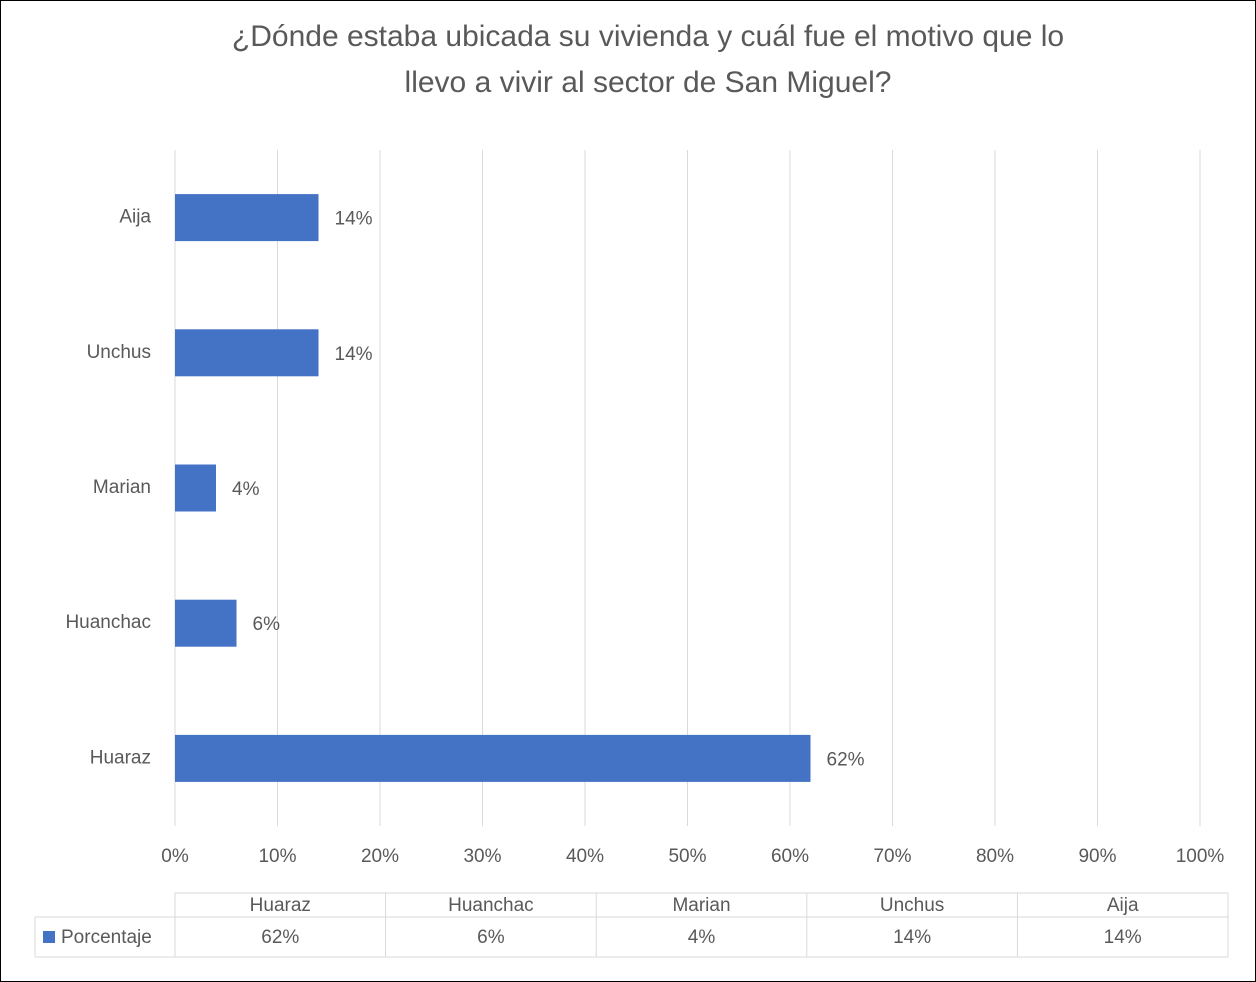 Image resolution: width=1256 pixels, height=982 pixels. I want to click on y-tick-label: Huaraz, so click(120, 757).